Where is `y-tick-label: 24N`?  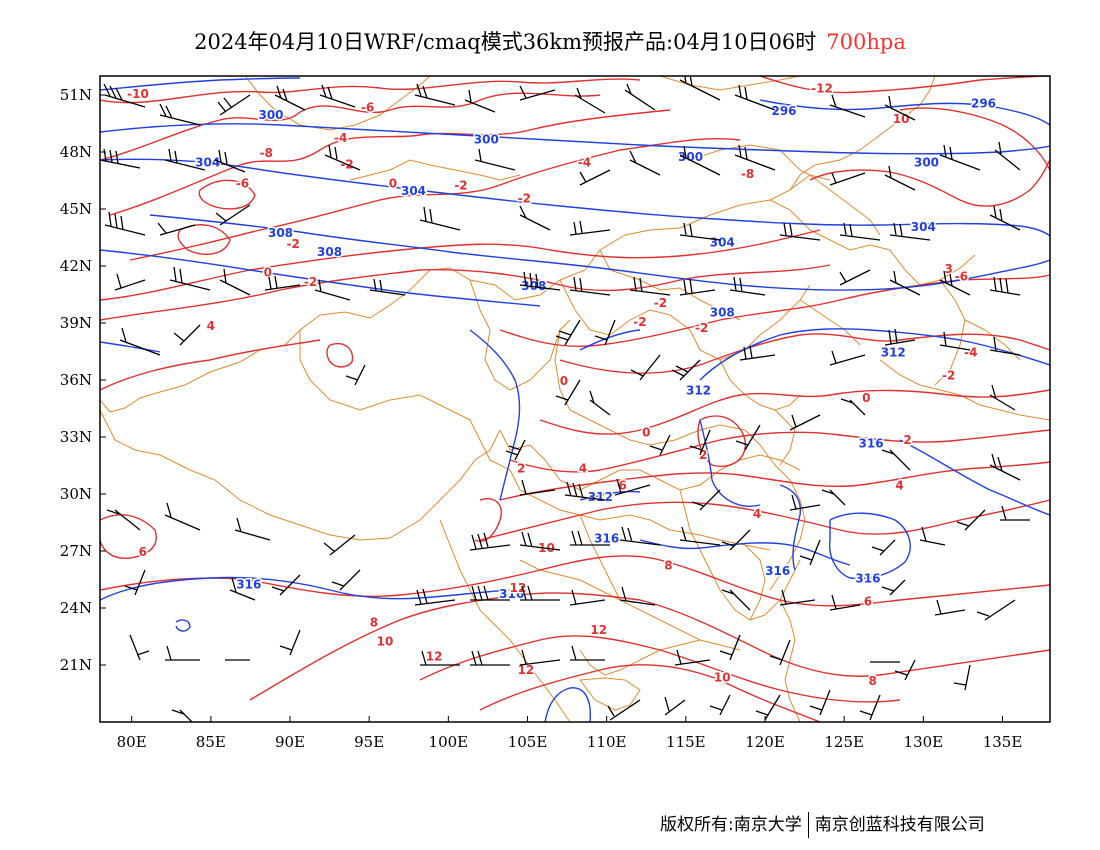 y-tick-label: 24N is located at coordinates (76, 608).